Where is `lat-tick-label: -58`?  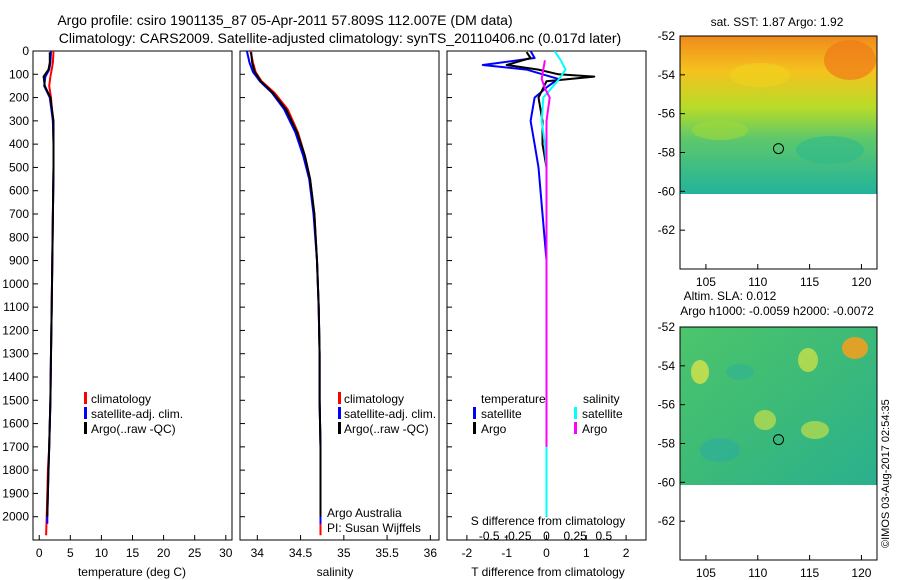 lat-tick-label: -58 is located at coordinates (667, 444).